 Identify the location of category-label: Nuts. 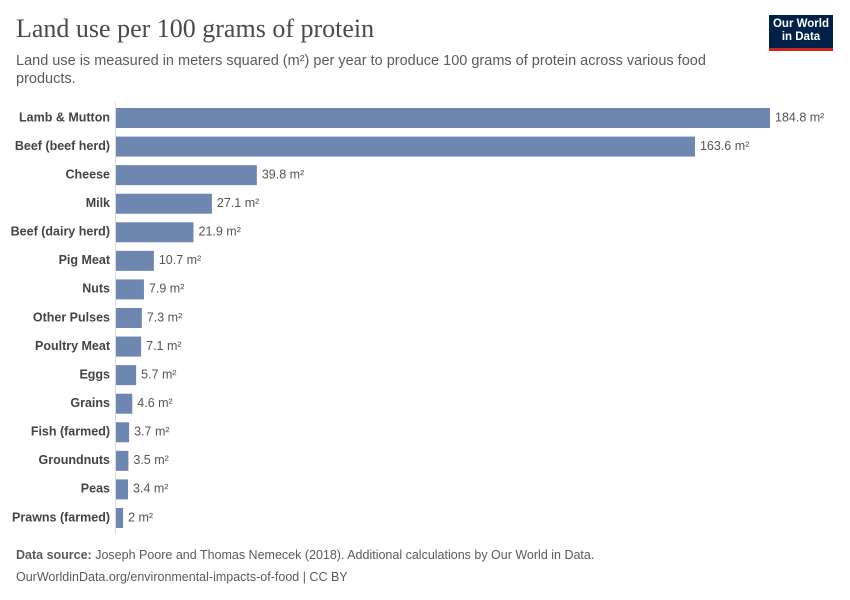
(96, 289).